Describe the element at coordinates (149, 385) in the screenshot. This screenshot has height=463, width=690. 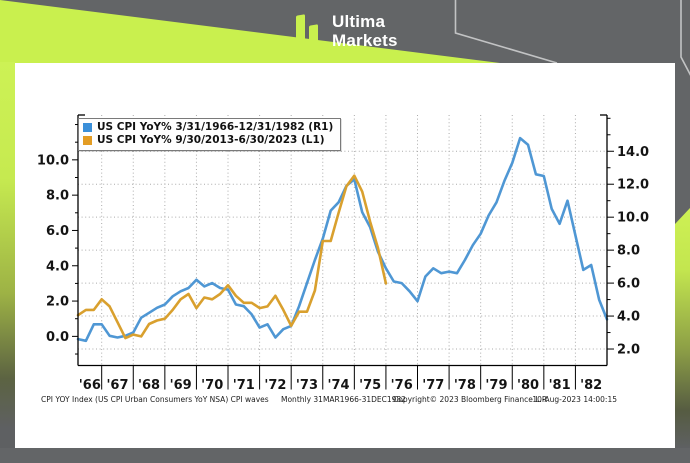
I see `svg-text: '68` at that location.